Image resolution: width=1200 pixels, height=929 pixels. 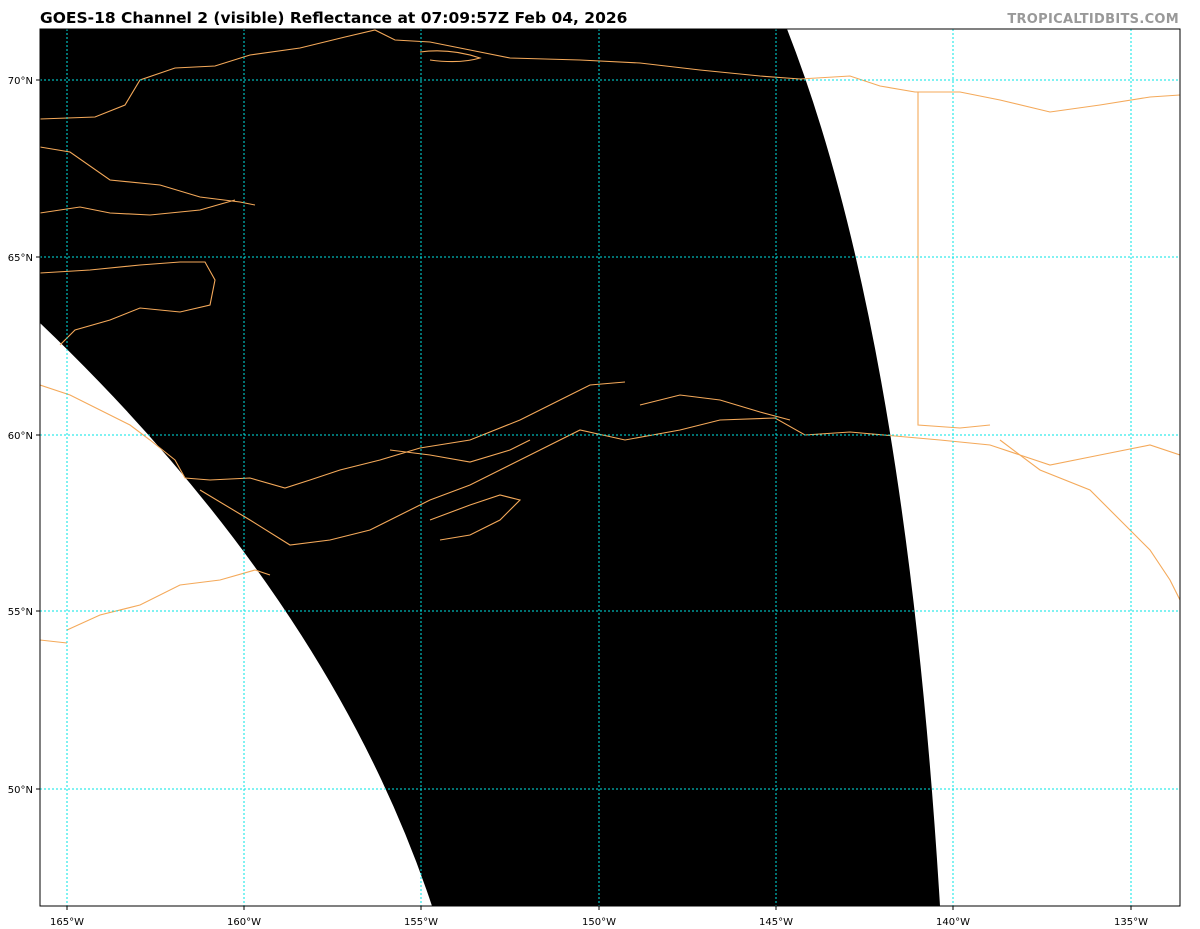 What do you see at coordinates (20, 258) in the screenshot?
I see `latitude-label: 65°N` at bounding box center [20, 258].